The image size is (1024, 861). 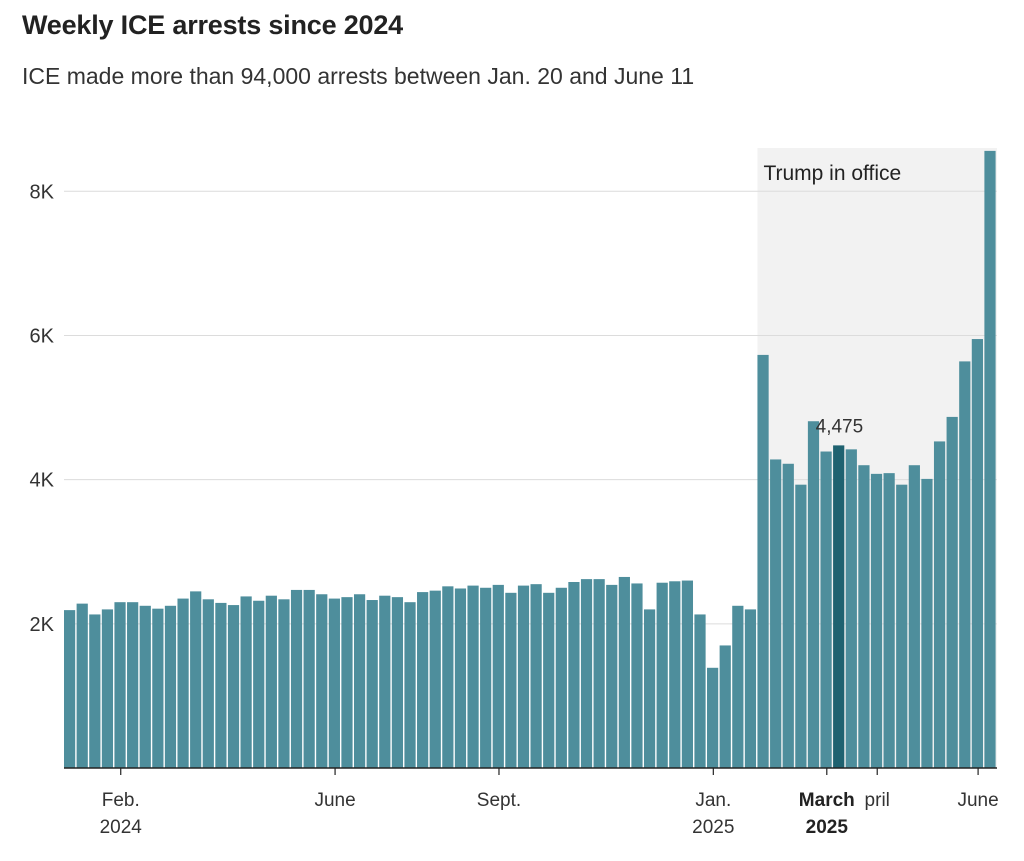 I want to click on chart-title: Weekly ICE arrests since 2024, so click(x=212, y=25).